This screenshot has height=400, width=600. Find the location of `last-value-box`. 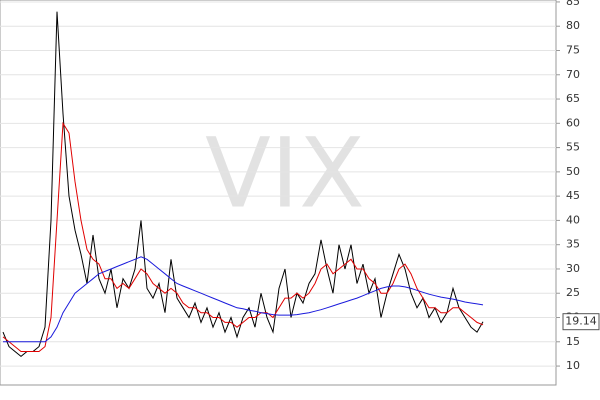

last-value-box is located at coordinates (581, 322).